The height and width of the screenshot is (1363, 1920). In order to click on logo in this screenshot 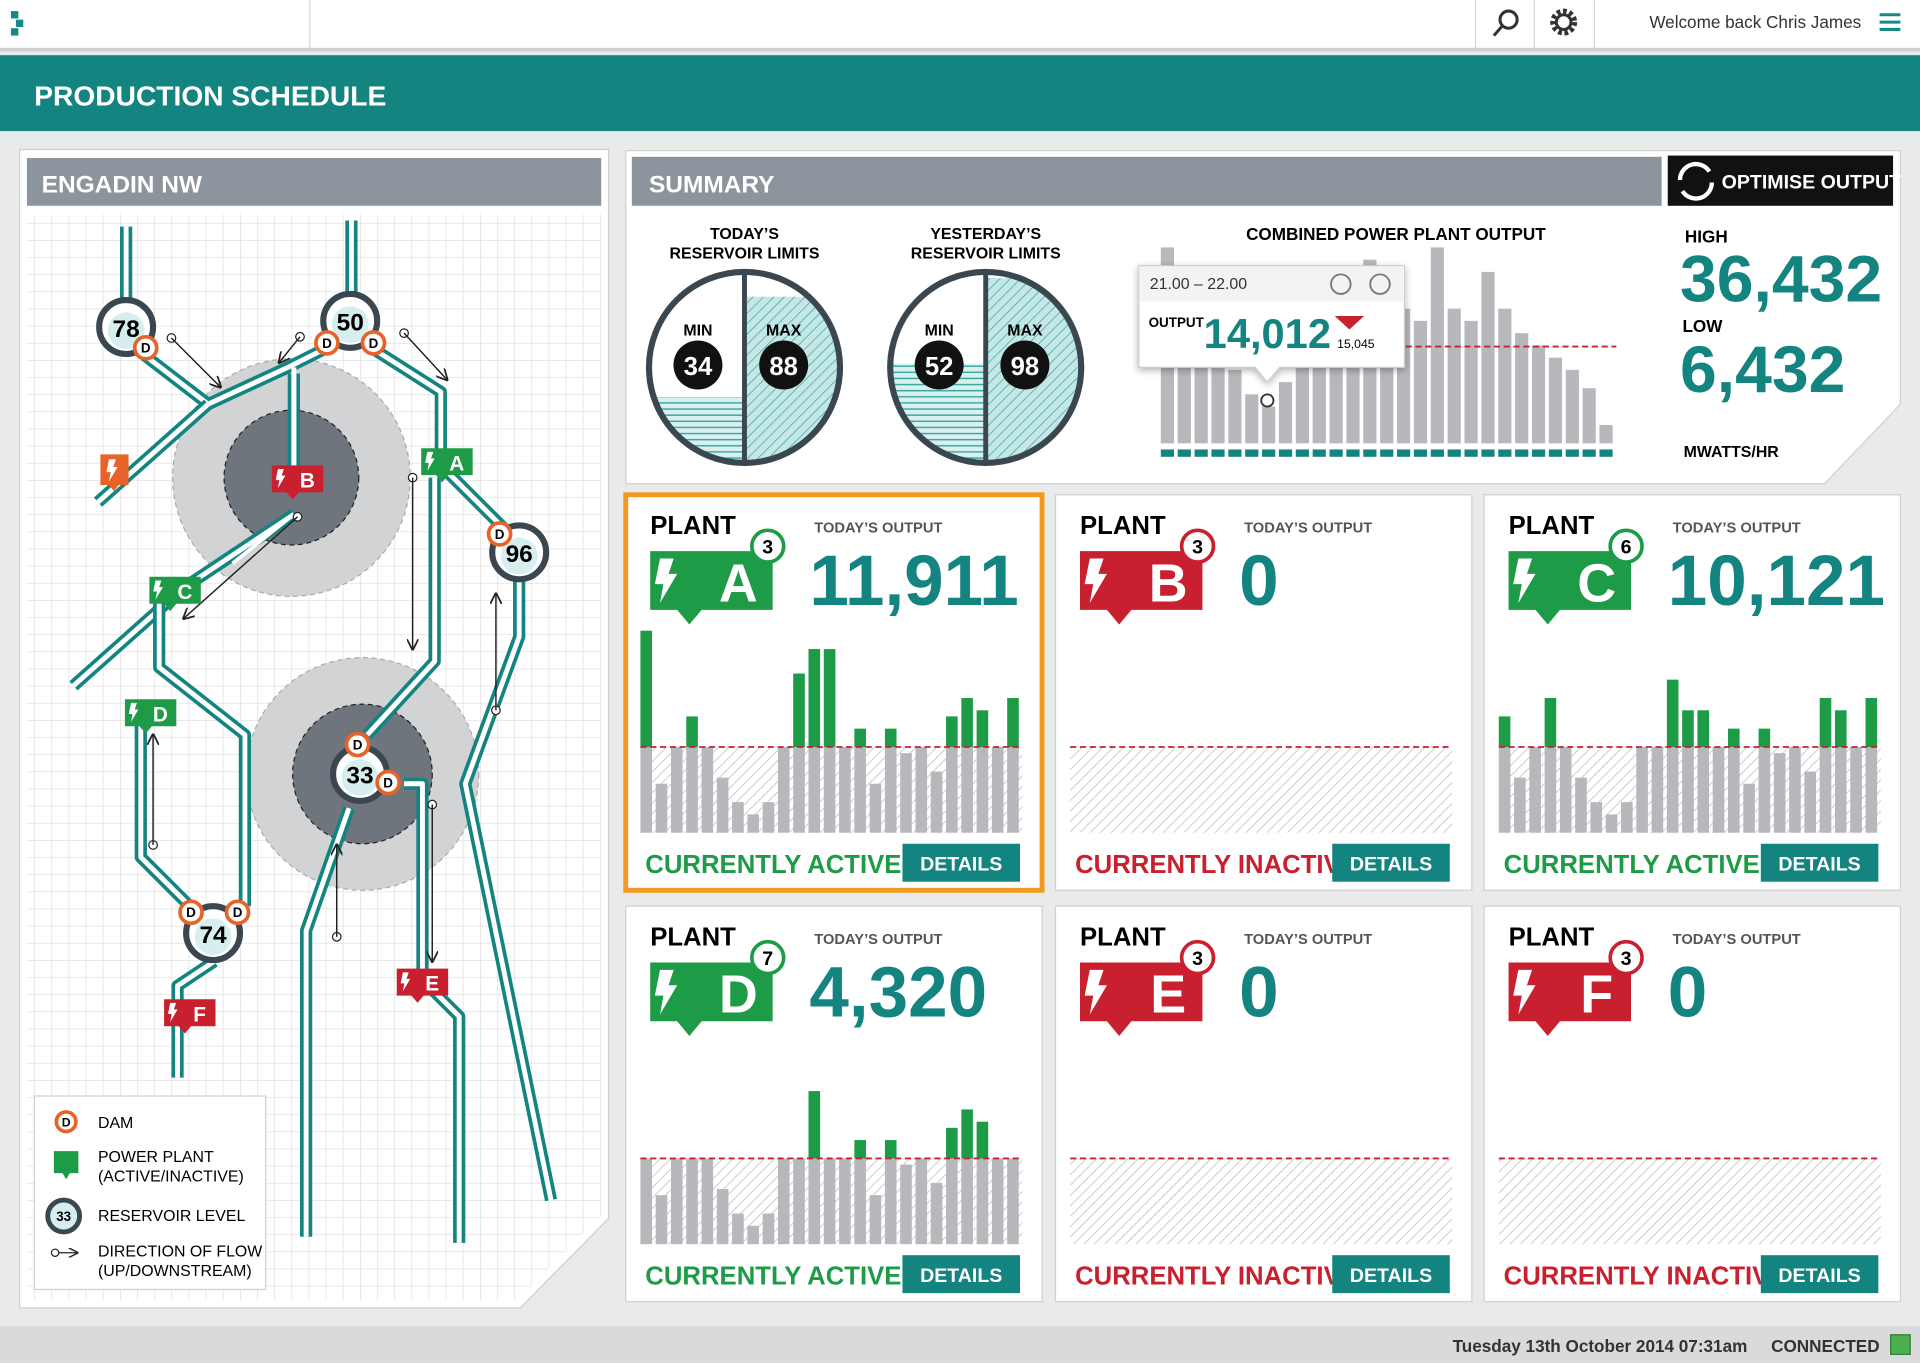, I will do `click(17, 23)`.